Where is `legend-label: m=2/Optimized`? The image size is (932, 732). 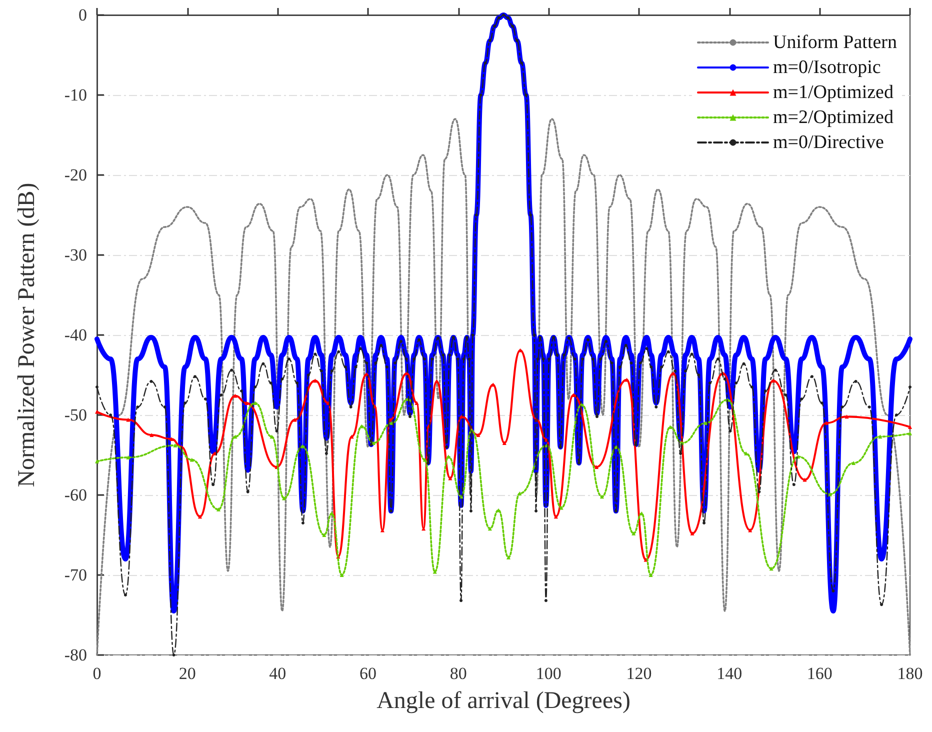 legend-label: m=2/Optimized is located at coordinates (833, 117).